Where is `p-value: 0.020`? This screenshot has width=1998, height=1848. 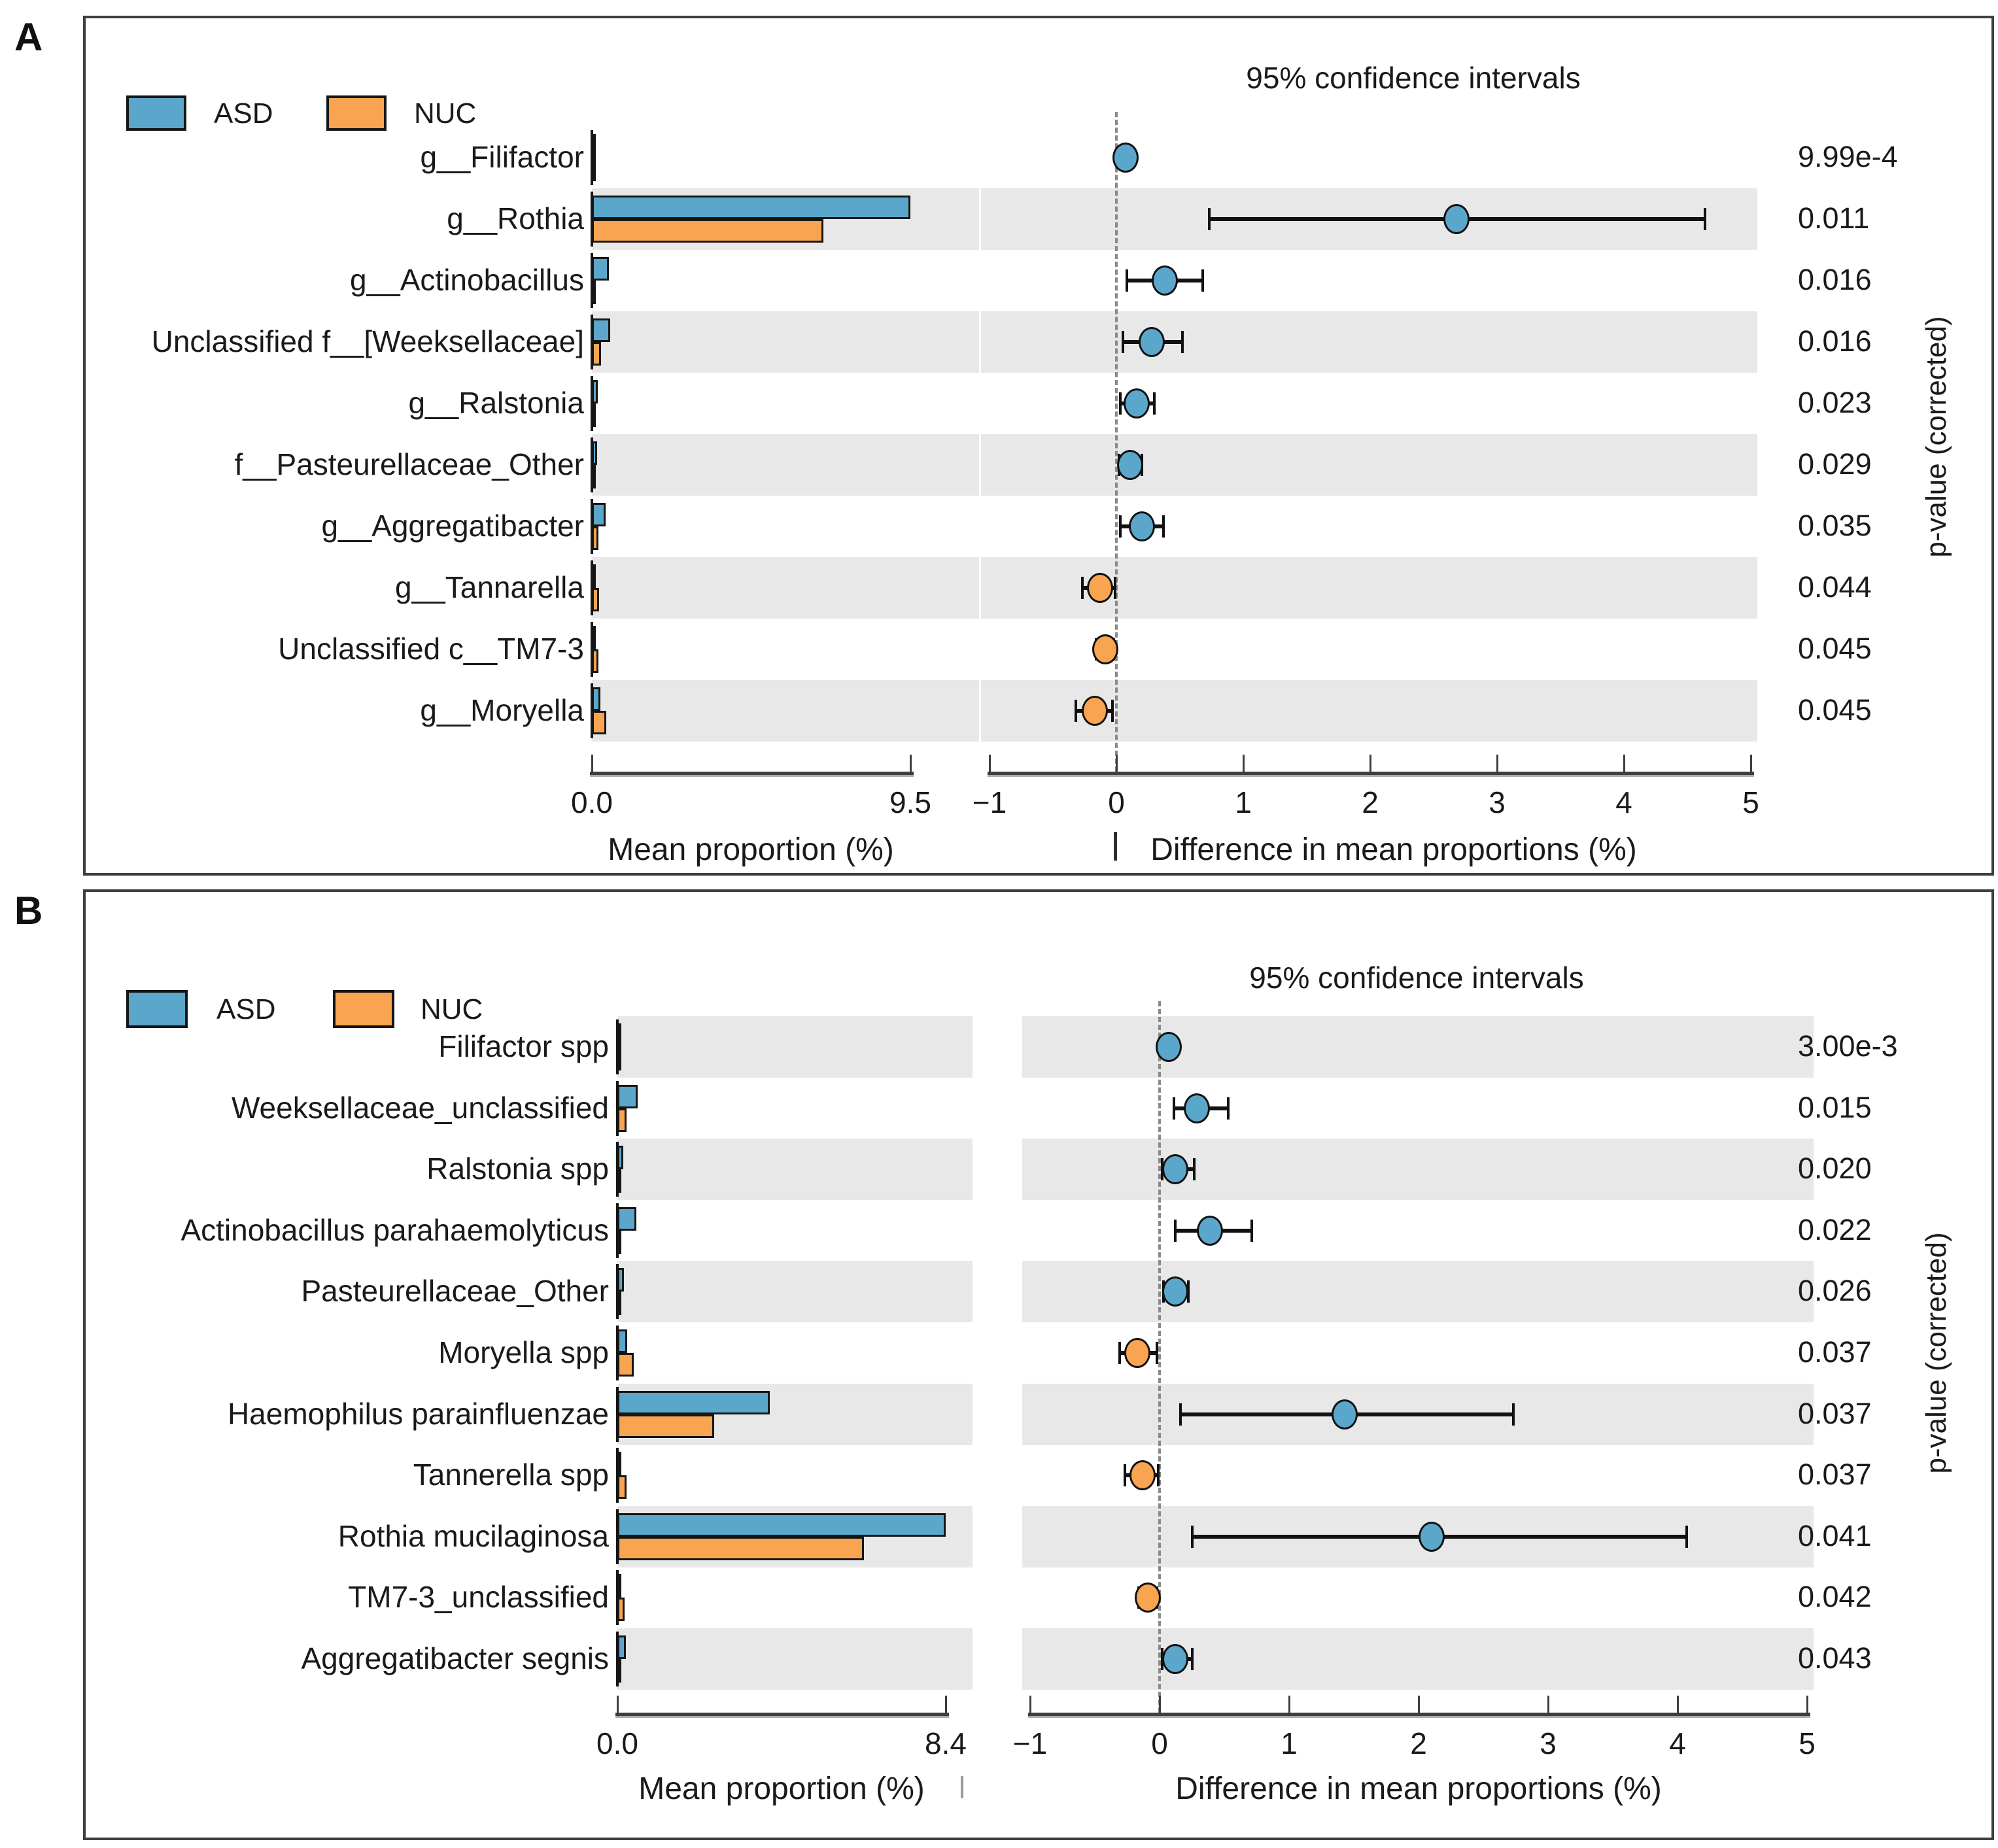 p-value: 0.020 is located at coordinates (1835, 1168).